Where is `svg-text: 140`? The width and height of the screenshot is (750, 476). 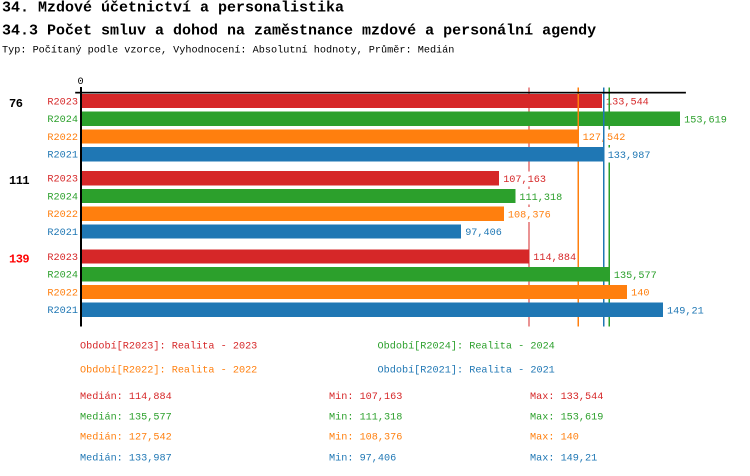
svg-text: 140 is located at coordinates (640, 294).